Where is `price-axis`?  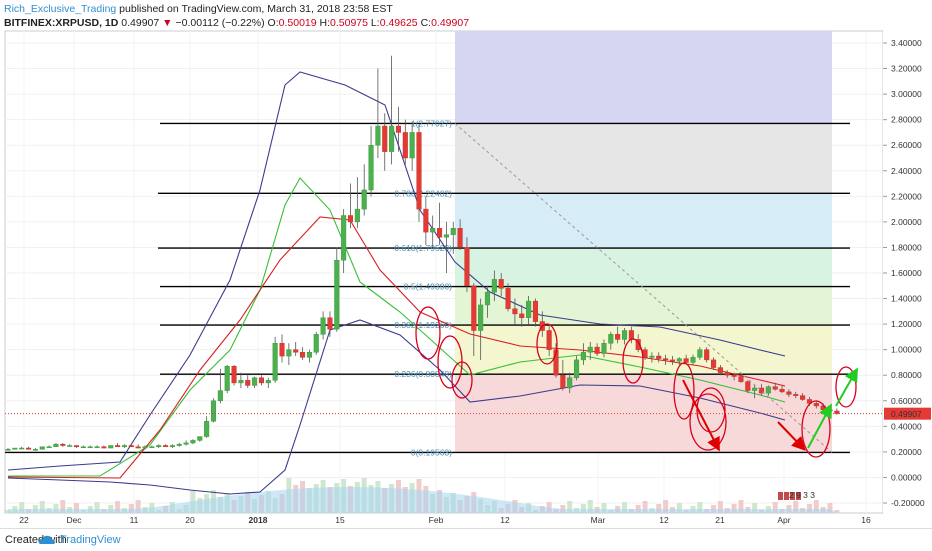
price-axis is located at coordinates (907, 272).